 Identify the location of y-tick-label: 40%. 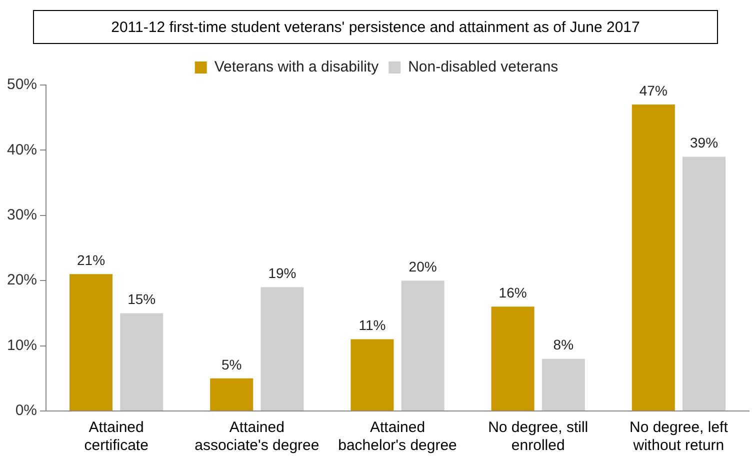
(22, 149).